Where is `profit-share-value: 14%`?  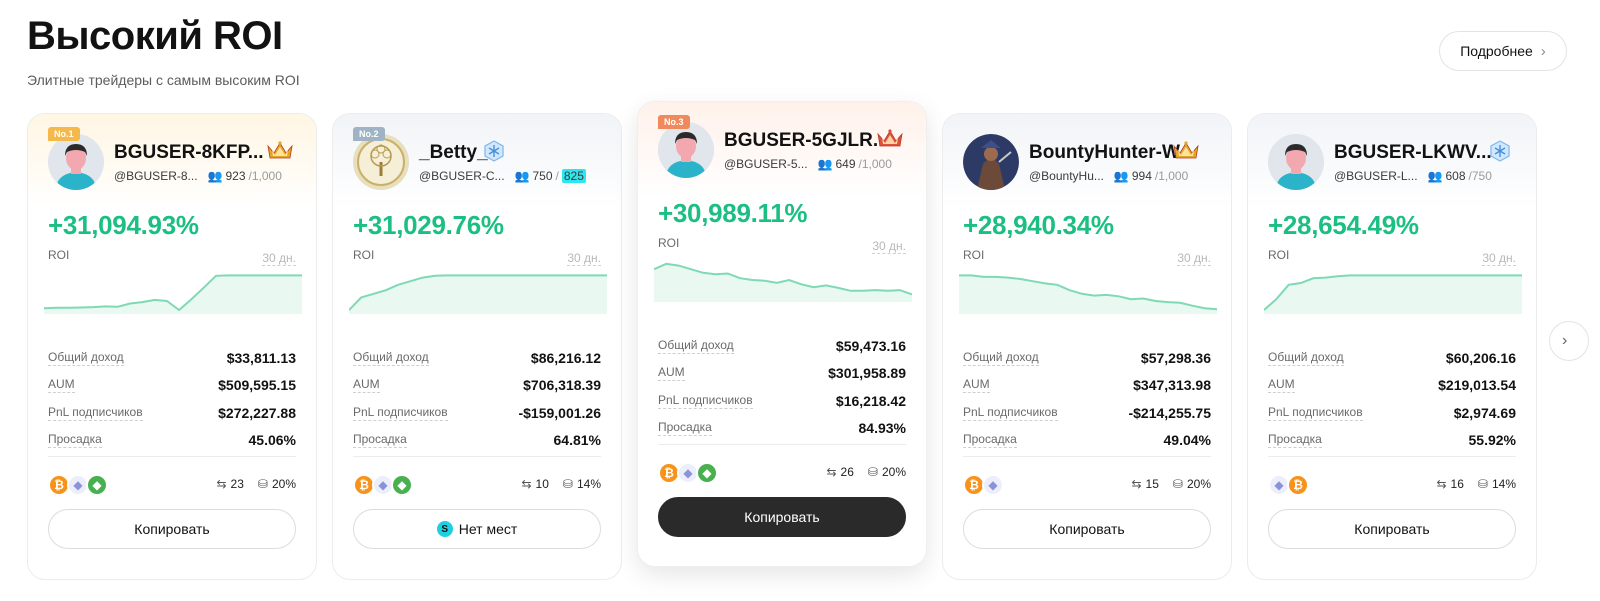
profit-share-value: 14% is located at coordinates (588, 484).